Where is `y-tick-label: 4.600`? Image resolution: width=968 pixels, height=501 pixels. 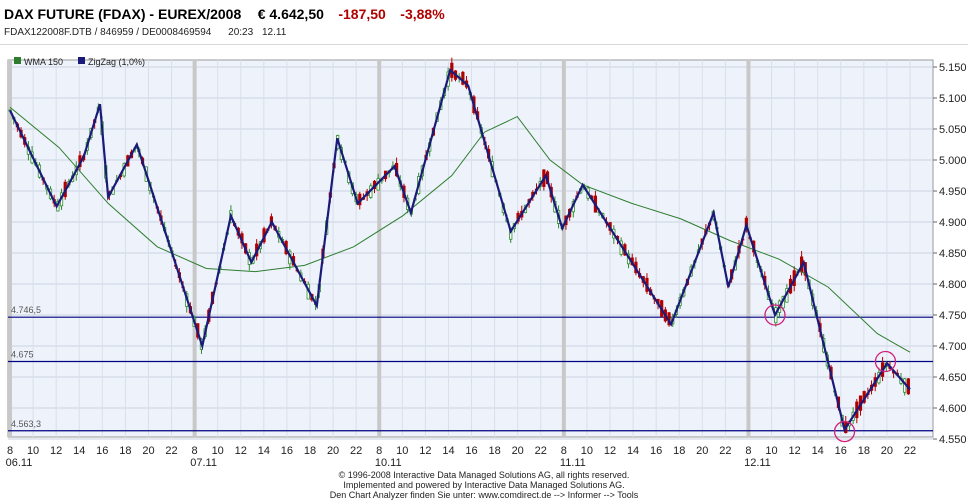
y-tick-label: 4.600 is located at coordinates (953, 409).